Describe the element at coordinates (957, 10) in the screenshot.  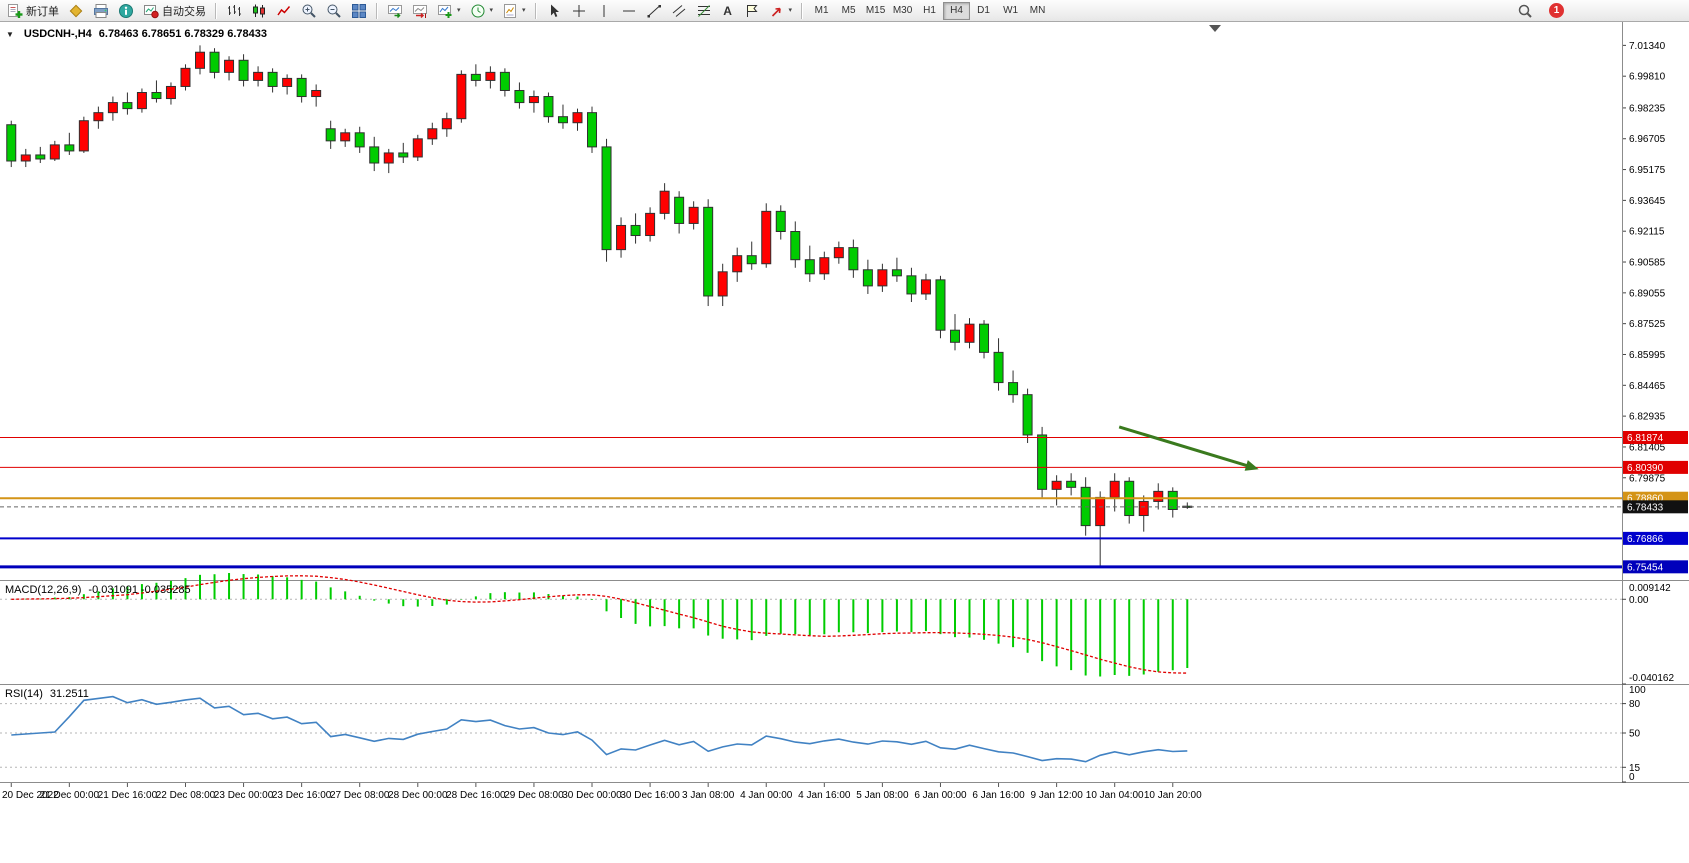
I see `timeframe-h4: H4` at that location.